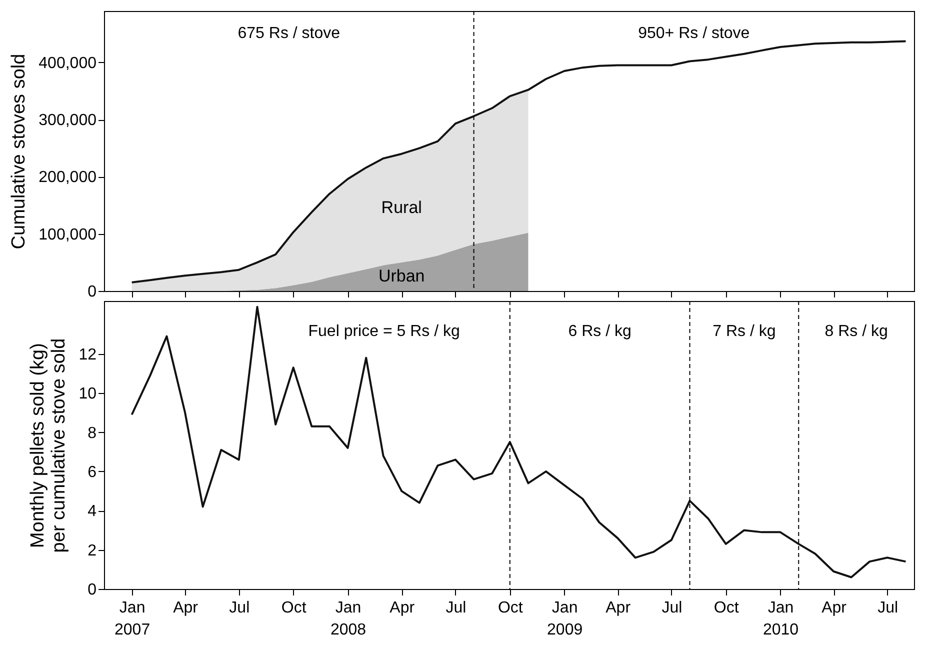  What do you see at coordinates (92, 433) in the screenshot?
I see `y-tick-label: 8` at bounding box center [92, 433].